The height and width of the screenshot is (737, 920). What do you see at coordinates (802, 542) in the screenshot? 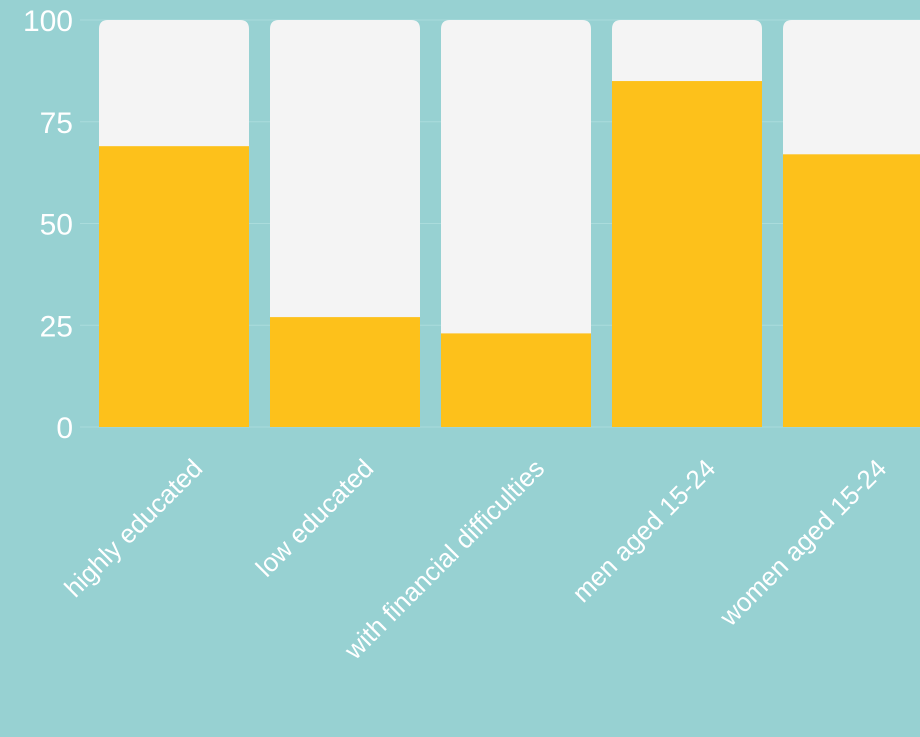
I see `x-tick-label: women aged 15-24` at bounding box center [802, 542].